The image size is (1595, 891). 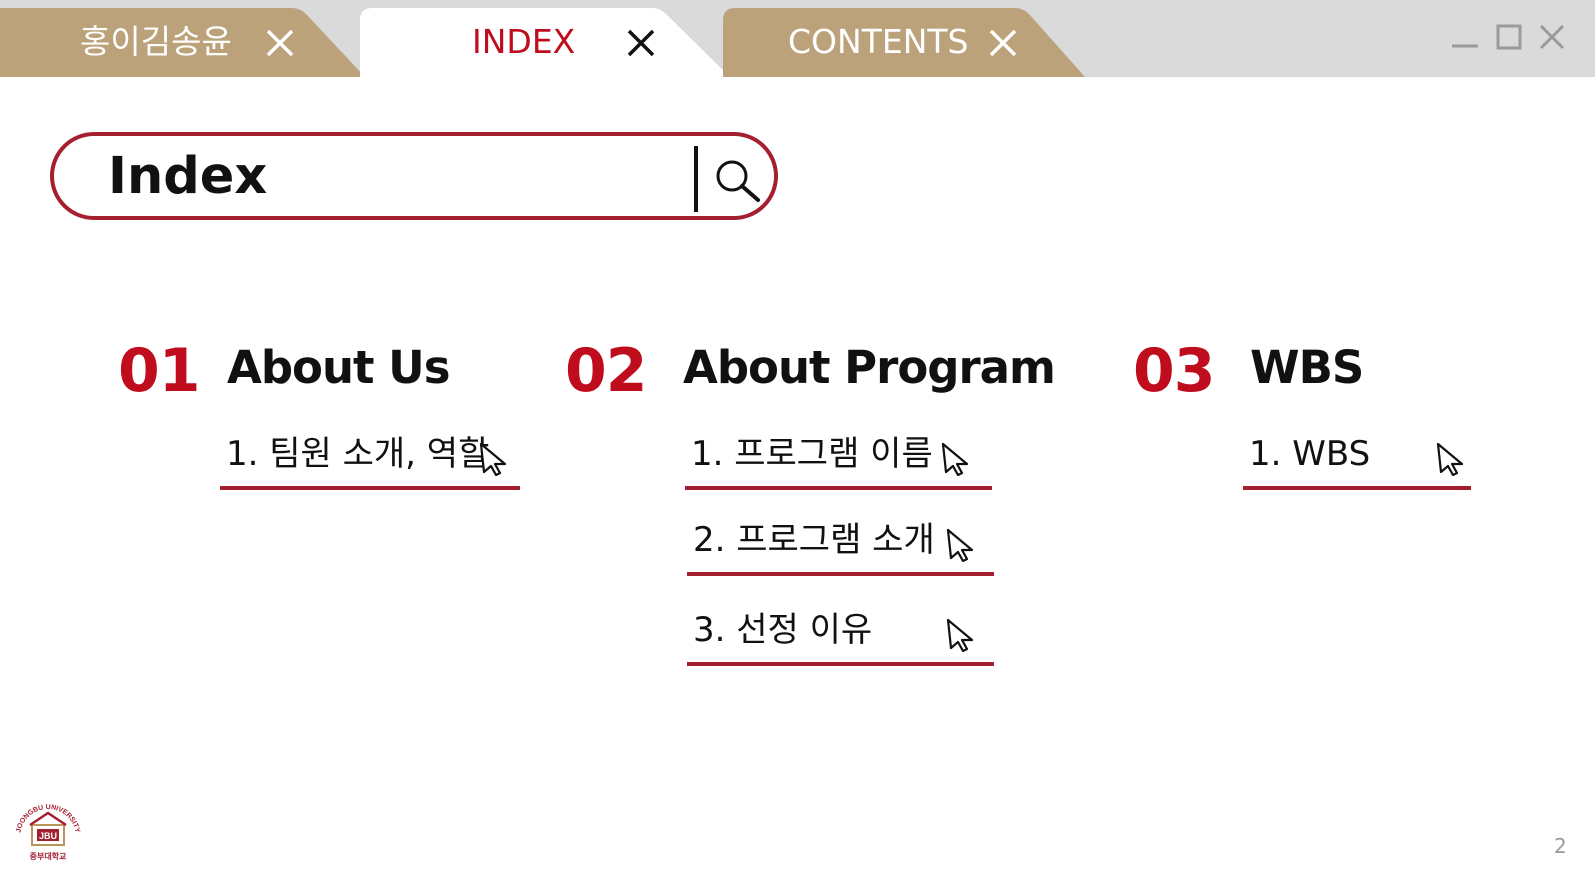 What do you see at coordinates (188, 176) in the screenshot?
I see `search-value: Index` at bounding box center [188, 176].